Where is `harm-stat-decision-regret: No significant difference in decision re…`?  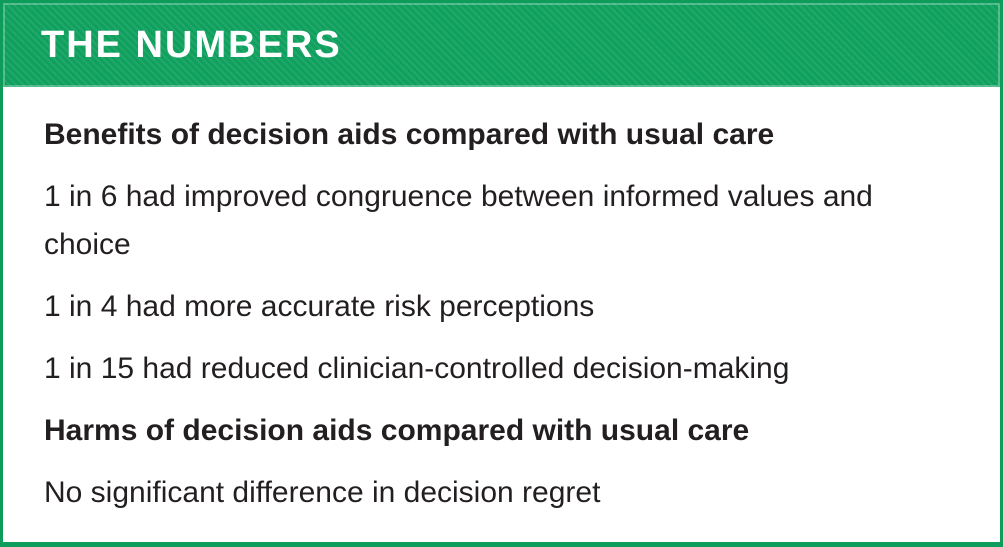 harm-stat-decision-regret: No significant difference in decision re… is located at coordinates (322, 492).